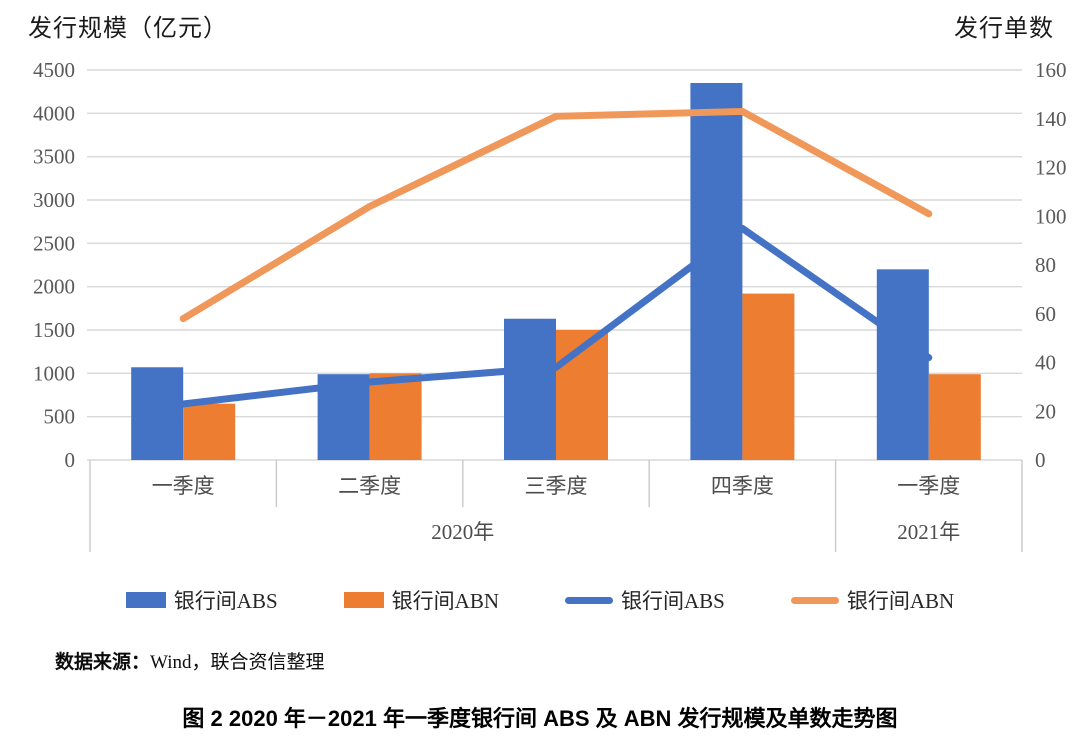 The width and height of the screenshot is (1080, 743). What do you see at coordinates (54, 157) in the screenshot?
I see `left-axis-tick: 3500` at bounding box center [54, 157].